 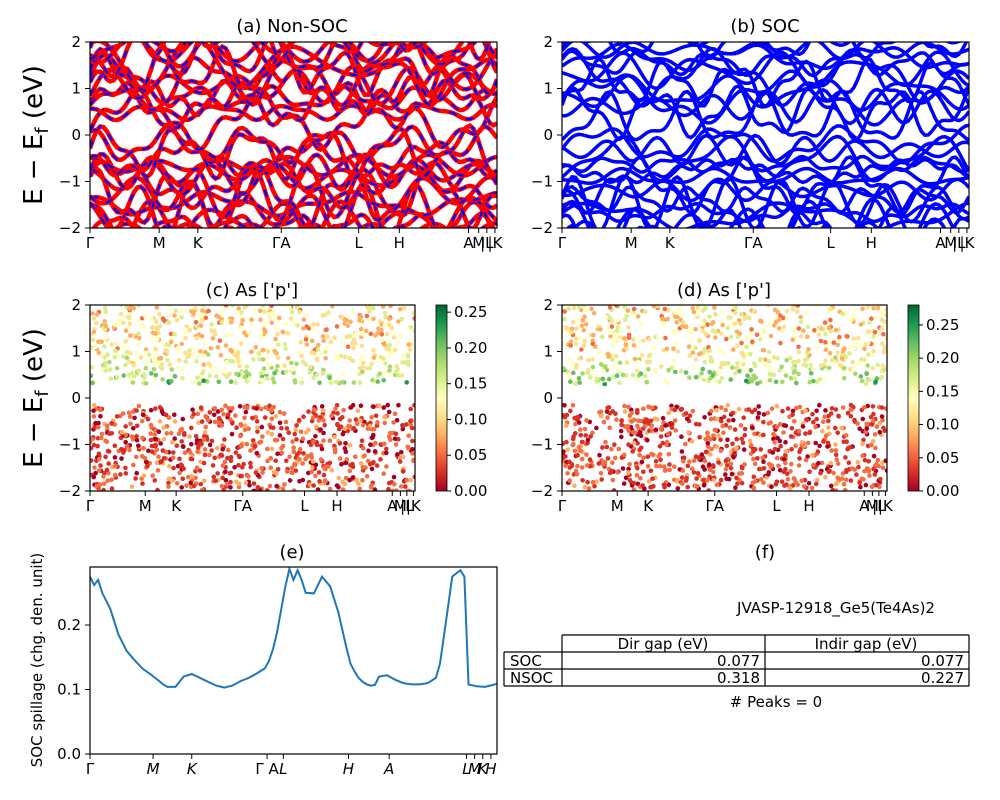 What do you see at coordinates (487, 243) in the screenshot?
I see `panel-a-xtick: |L` at bounding box center [487, 243].